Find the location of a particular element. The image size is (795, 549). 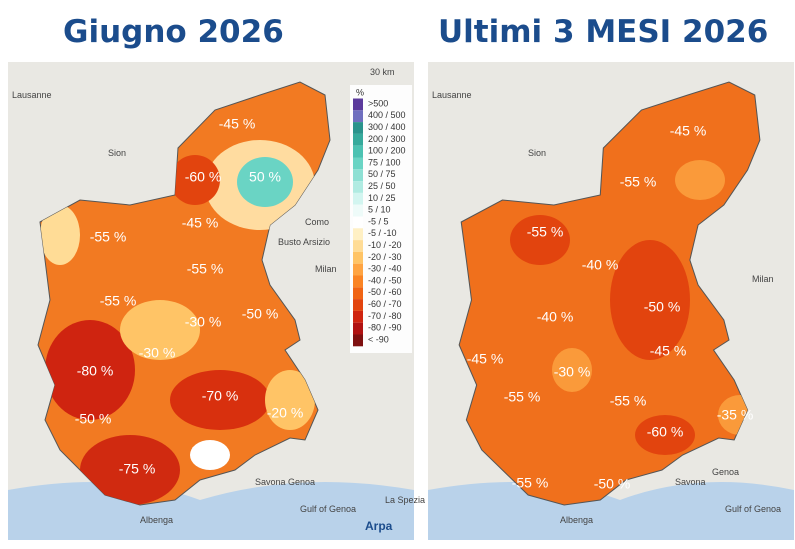

logo: Arpa is located at coordinates (379, 526).